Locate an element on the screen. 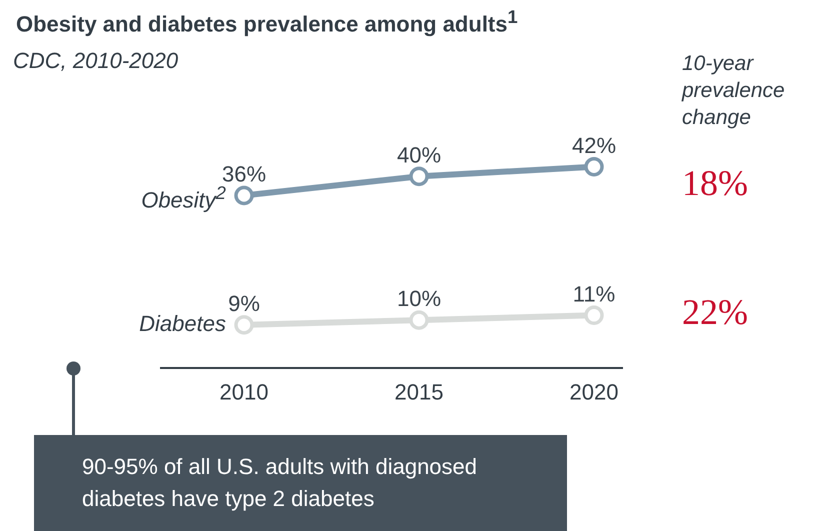  data-label: 10% is located at coordinates (419, 299).